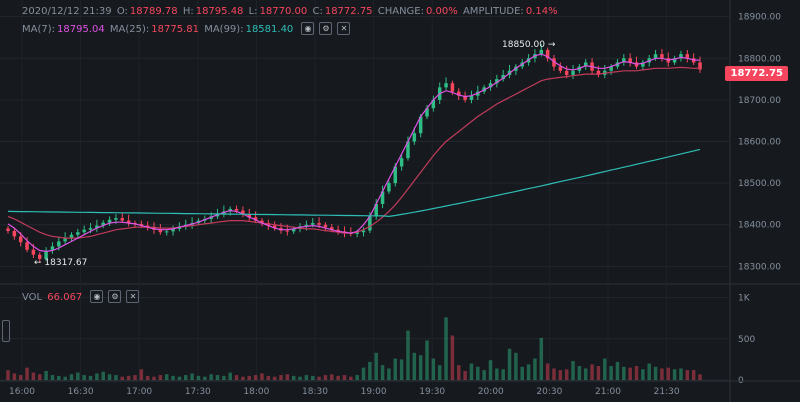 This screenshot has width=800, height=402. I want to click on eye-icon: ◉, so click(308, 28).